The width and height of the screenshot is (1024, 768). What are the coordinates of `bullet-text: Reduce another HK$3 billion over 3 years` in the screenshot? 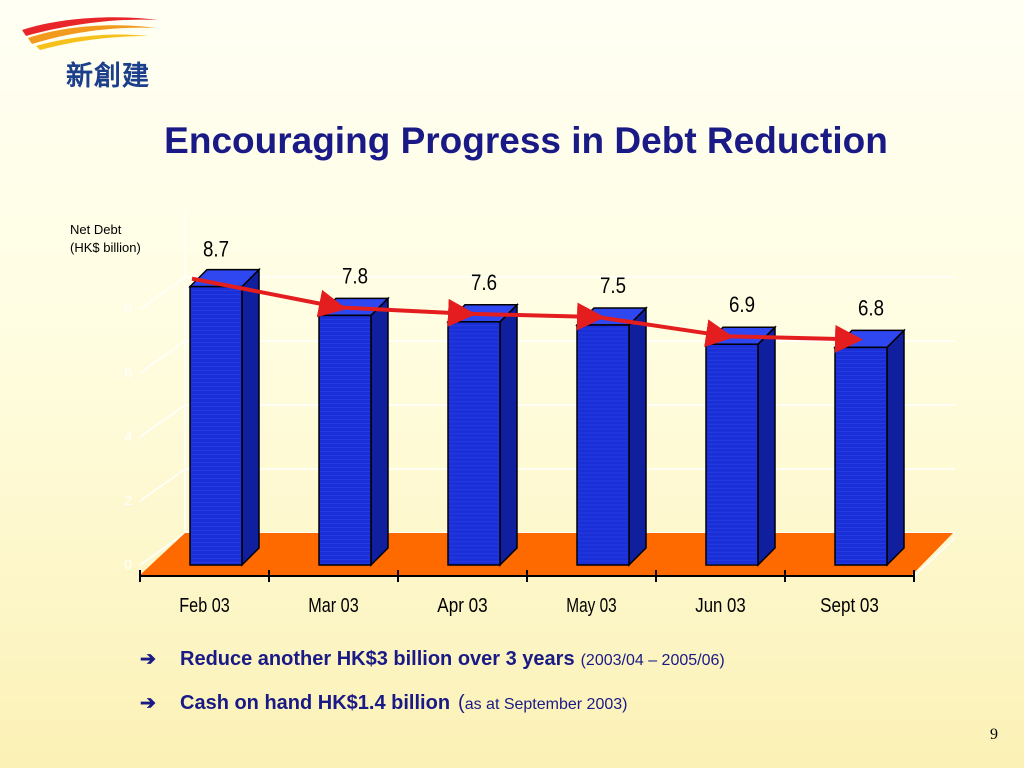 It's located at (377, 659).